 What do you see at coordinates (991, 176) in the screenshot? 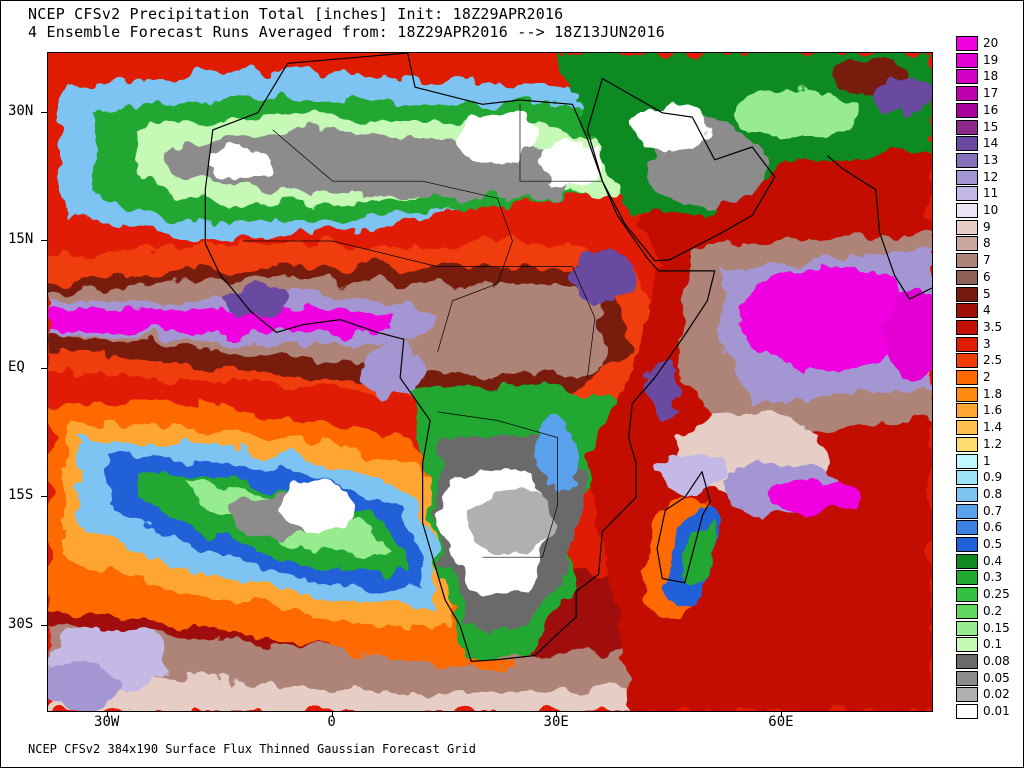
I see `legend-label: 12` at bounding box center [991, 176].